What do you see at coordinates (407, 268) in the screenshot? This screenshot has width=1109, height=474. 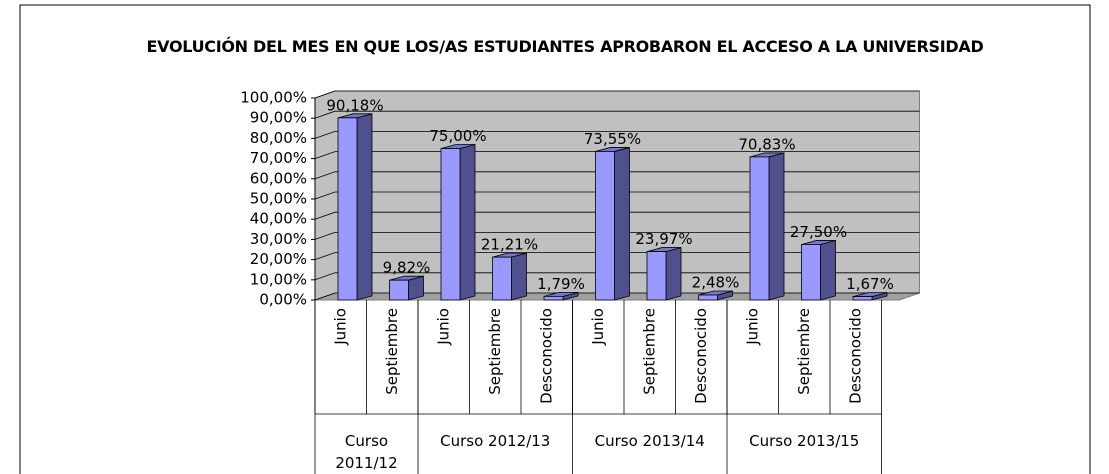 I see `value-label: 9,82%` at bounding box center [407, 268].